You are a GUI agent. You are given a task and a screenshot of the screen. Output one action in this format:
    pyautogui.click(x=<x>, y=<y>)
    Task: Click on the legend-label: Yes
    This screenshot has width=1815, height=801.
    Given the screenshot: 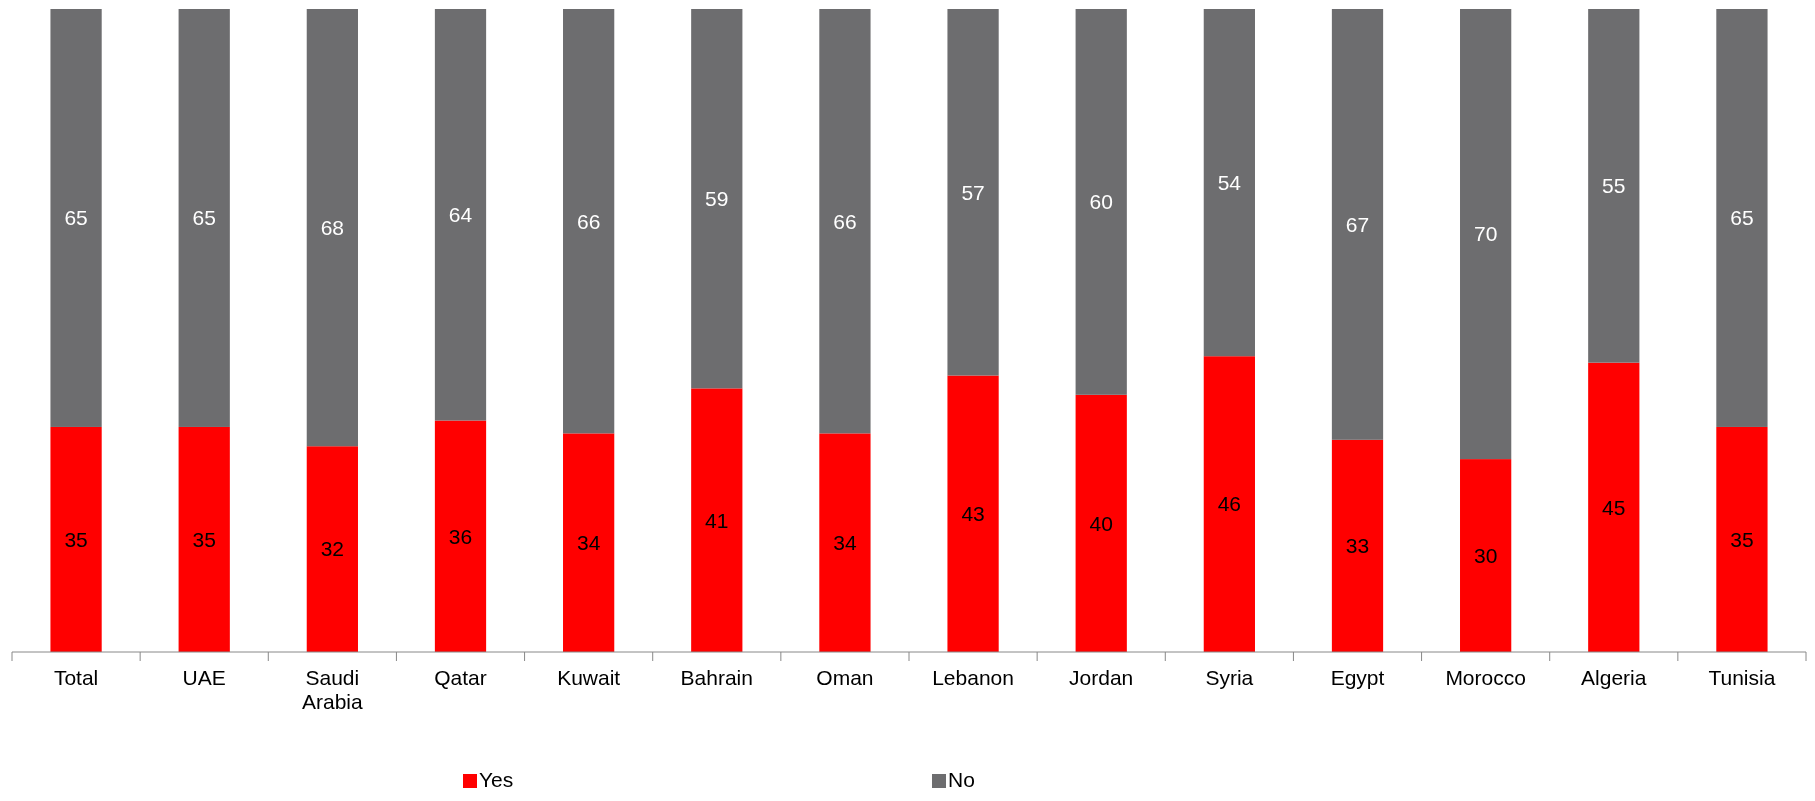 What is the action you would take?
    pyautogui.click(x=496, y=779)
    